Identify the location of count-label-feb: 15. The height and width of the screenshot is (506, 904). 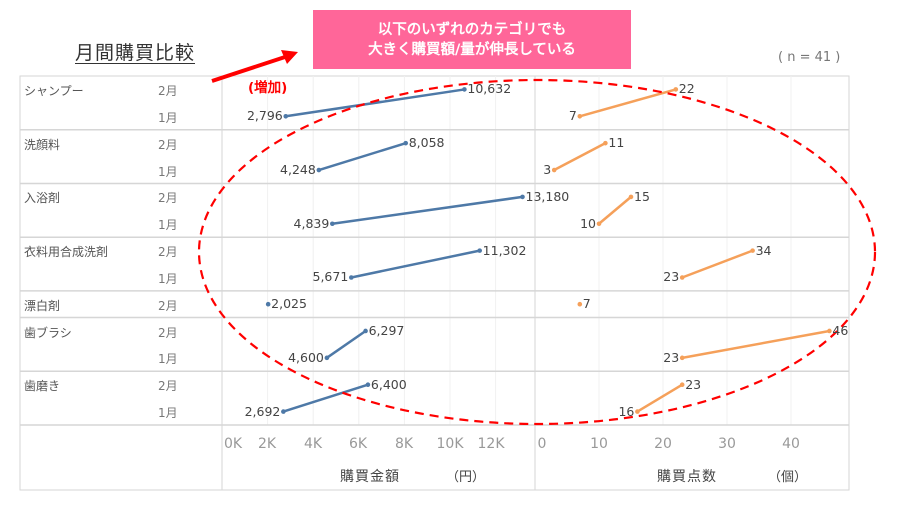
(642, 196).